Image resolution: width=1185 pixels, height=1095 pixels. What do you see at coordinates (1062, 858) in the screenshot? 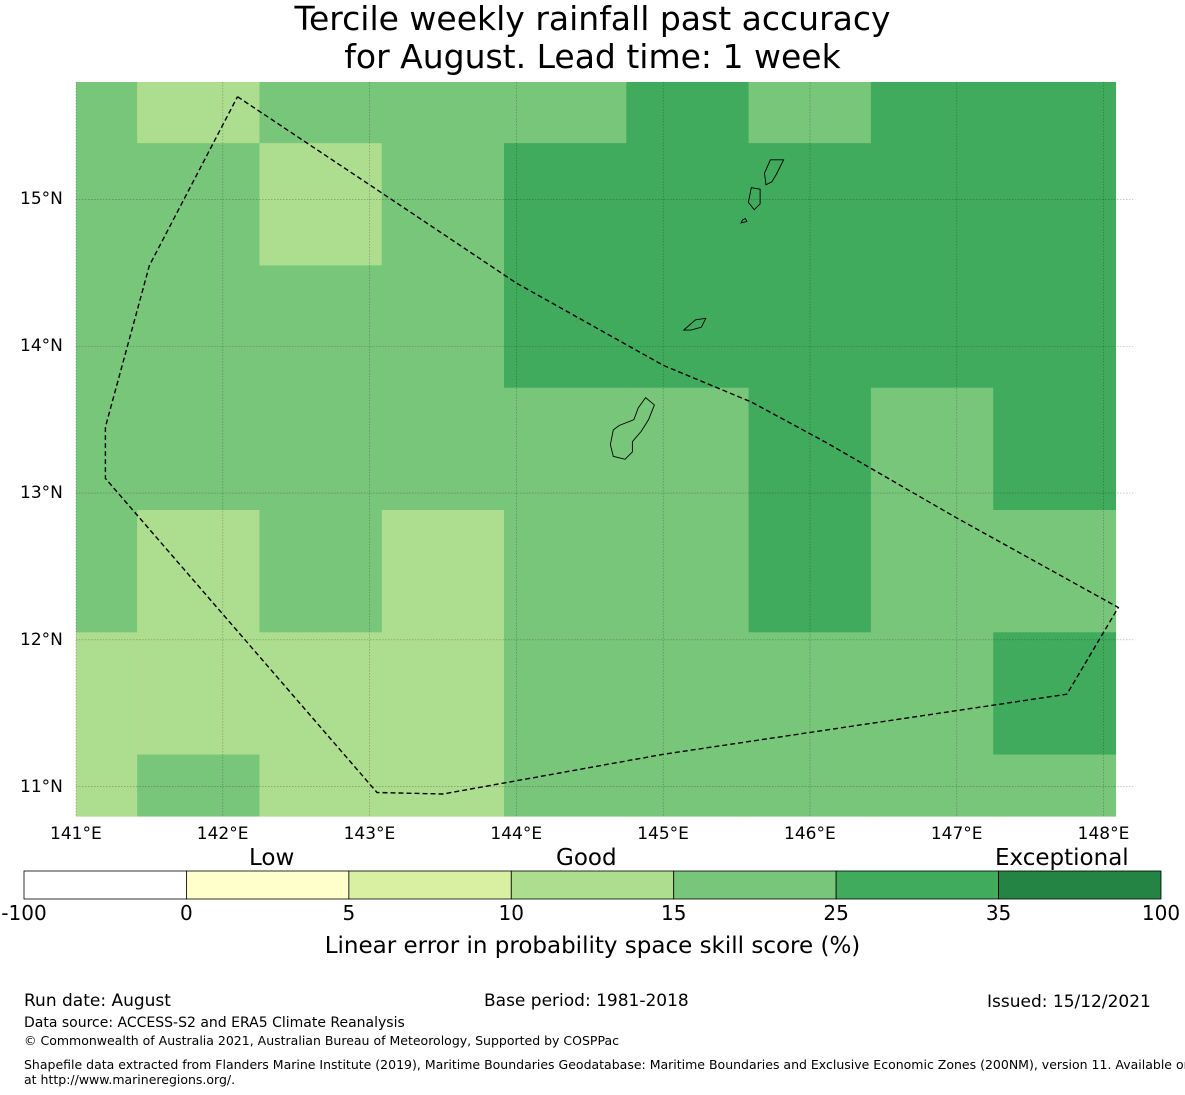
I see `colorbar-header-exceptional: Exceptional` at bounding box center [1062, 858].